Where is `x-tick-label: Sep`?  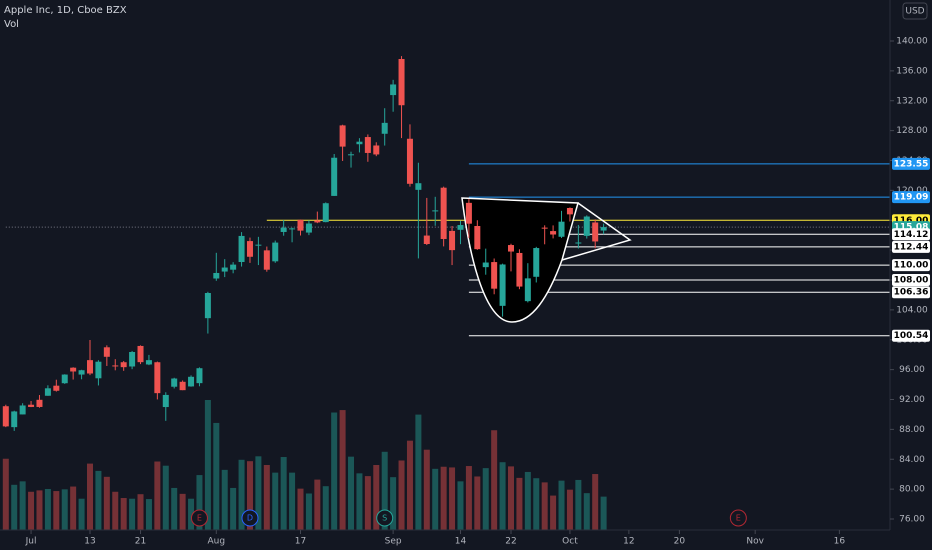 x-tick-label: Sep is located at coordinates (393, 542).